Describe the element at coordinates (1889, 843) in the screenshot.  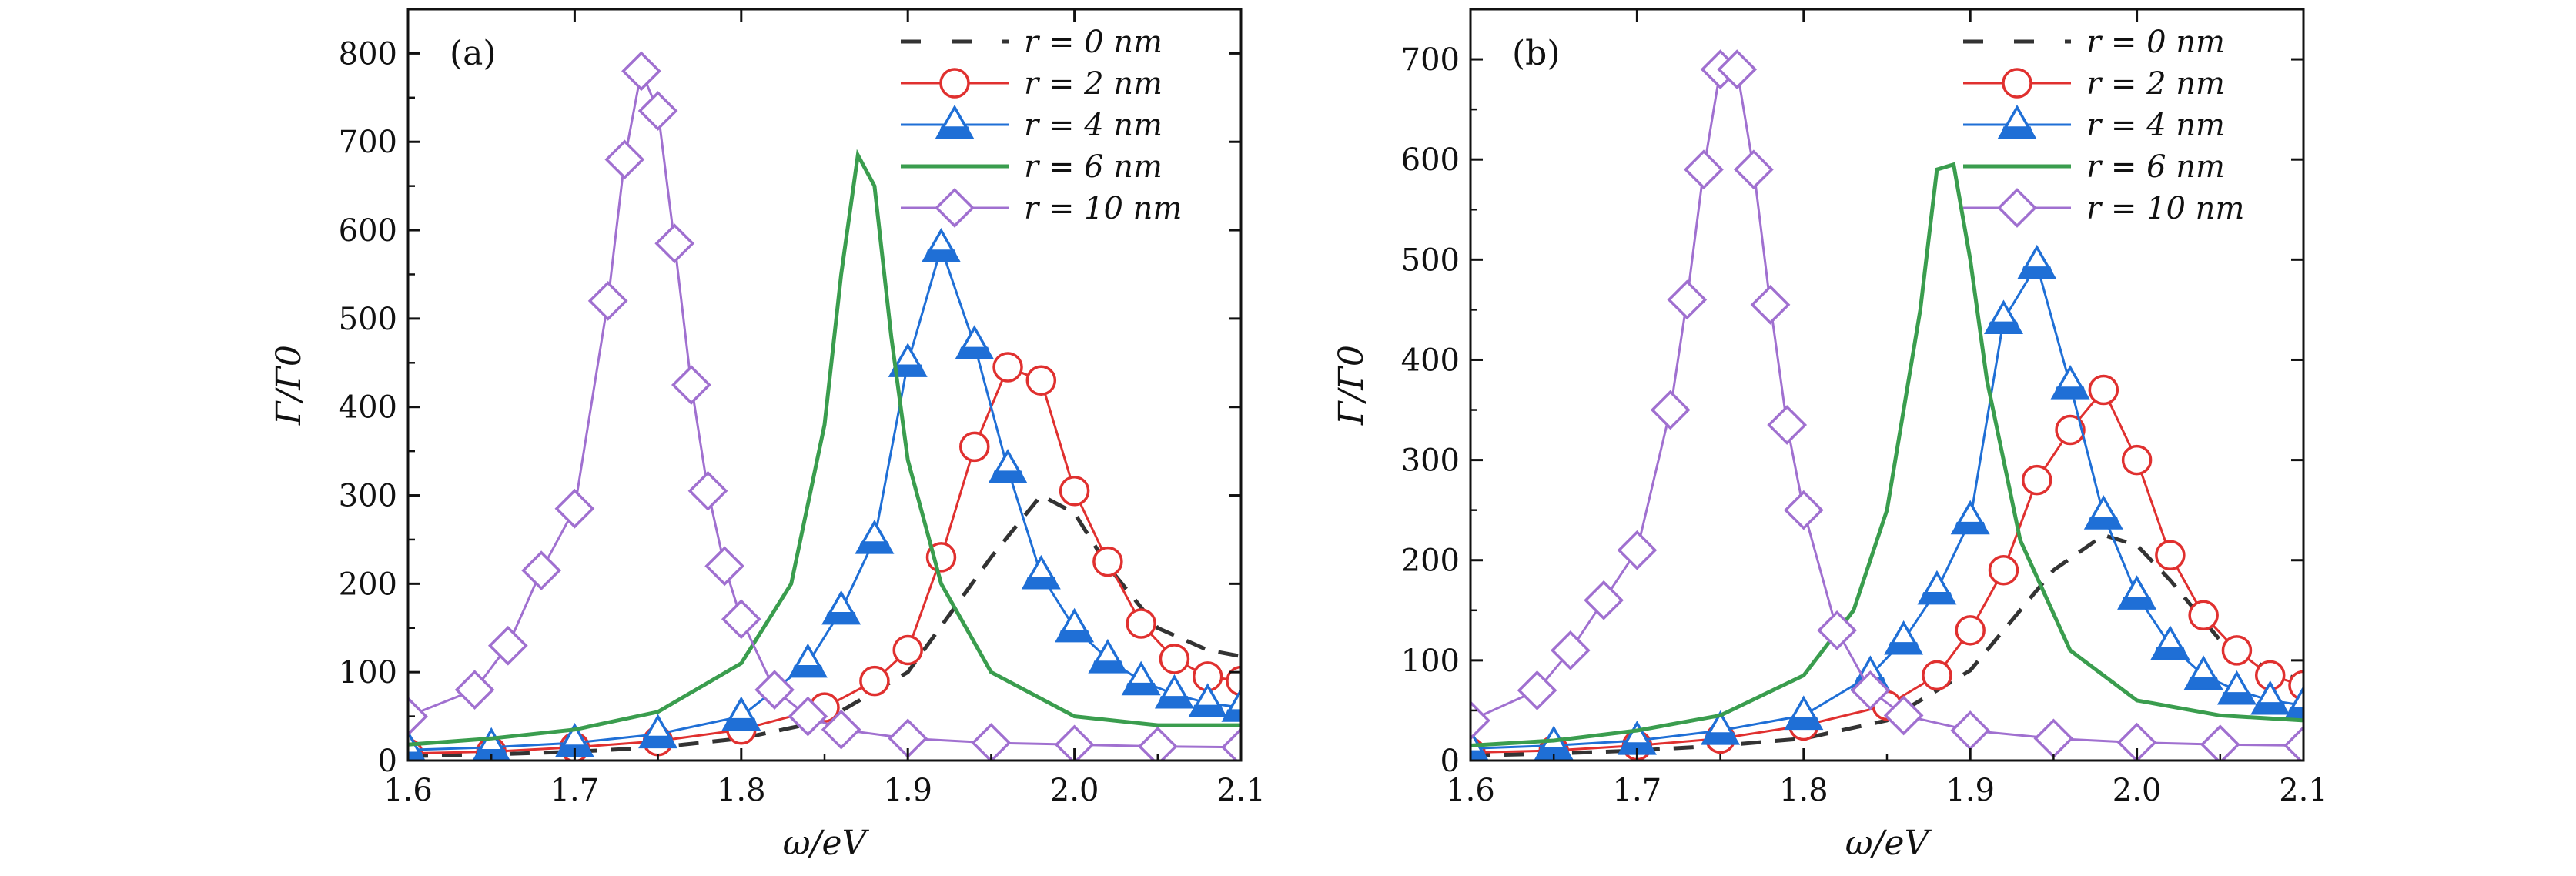
I see `x-axis-label: ω/eV` at that location.